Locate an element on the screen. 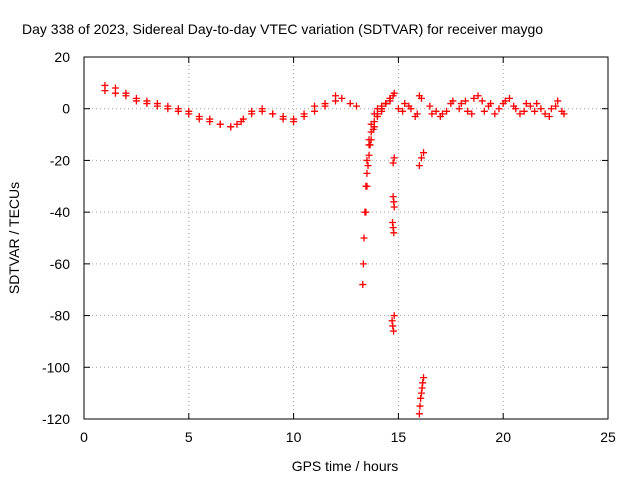 Image resolution: width=640 pixels, height=480 pixels. x-tick-label: 15 is located at coordinates (399, 437).